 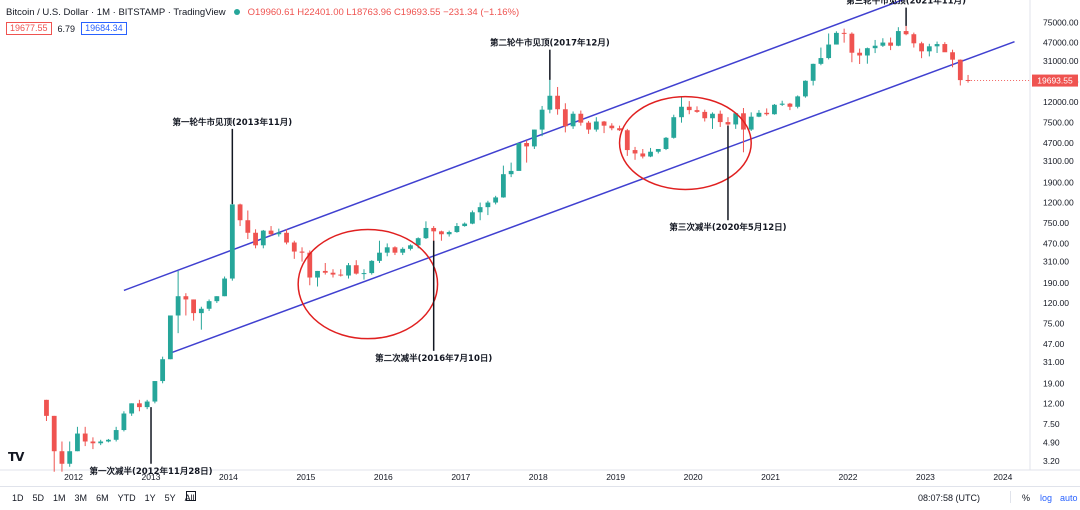 I want to click on clock-readout: 08:07:58 (UTC), so click(x=949, y=498).